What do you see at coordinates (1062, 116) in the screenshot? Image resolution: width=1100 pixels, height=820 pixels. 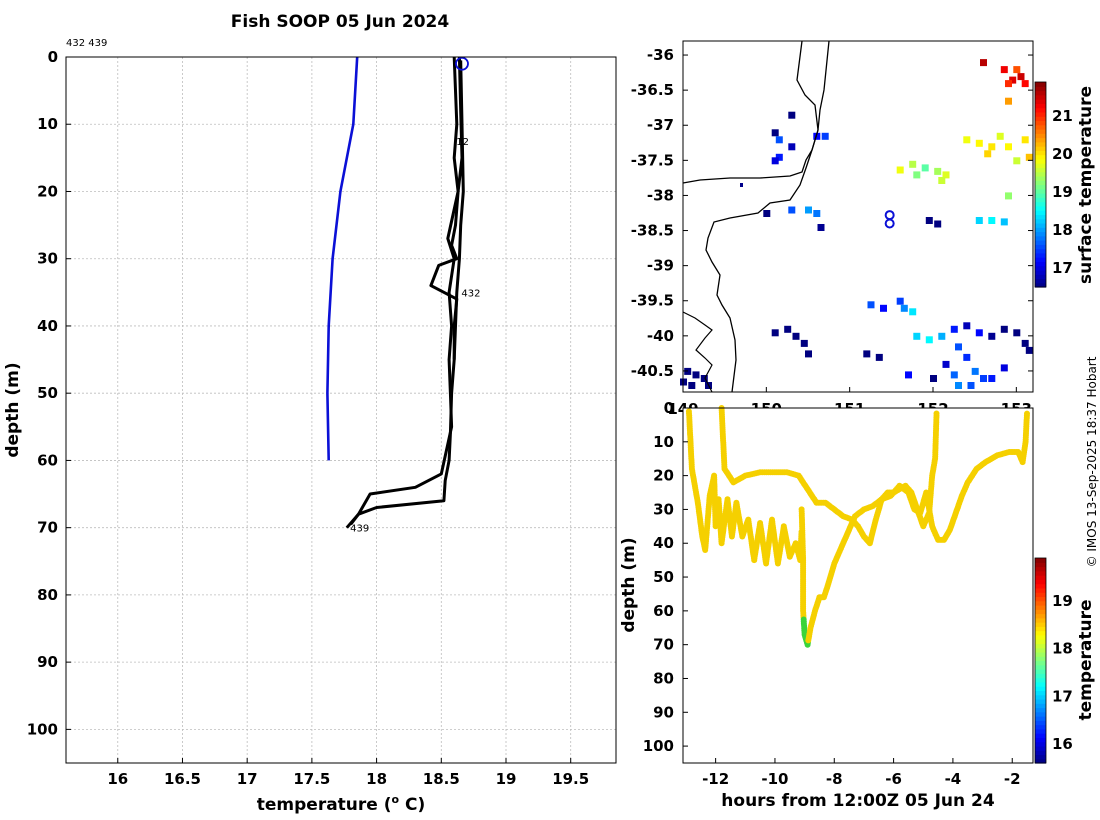 I see `sst-colorbar-tick-label: 21` at bounding box center [1062, 116].